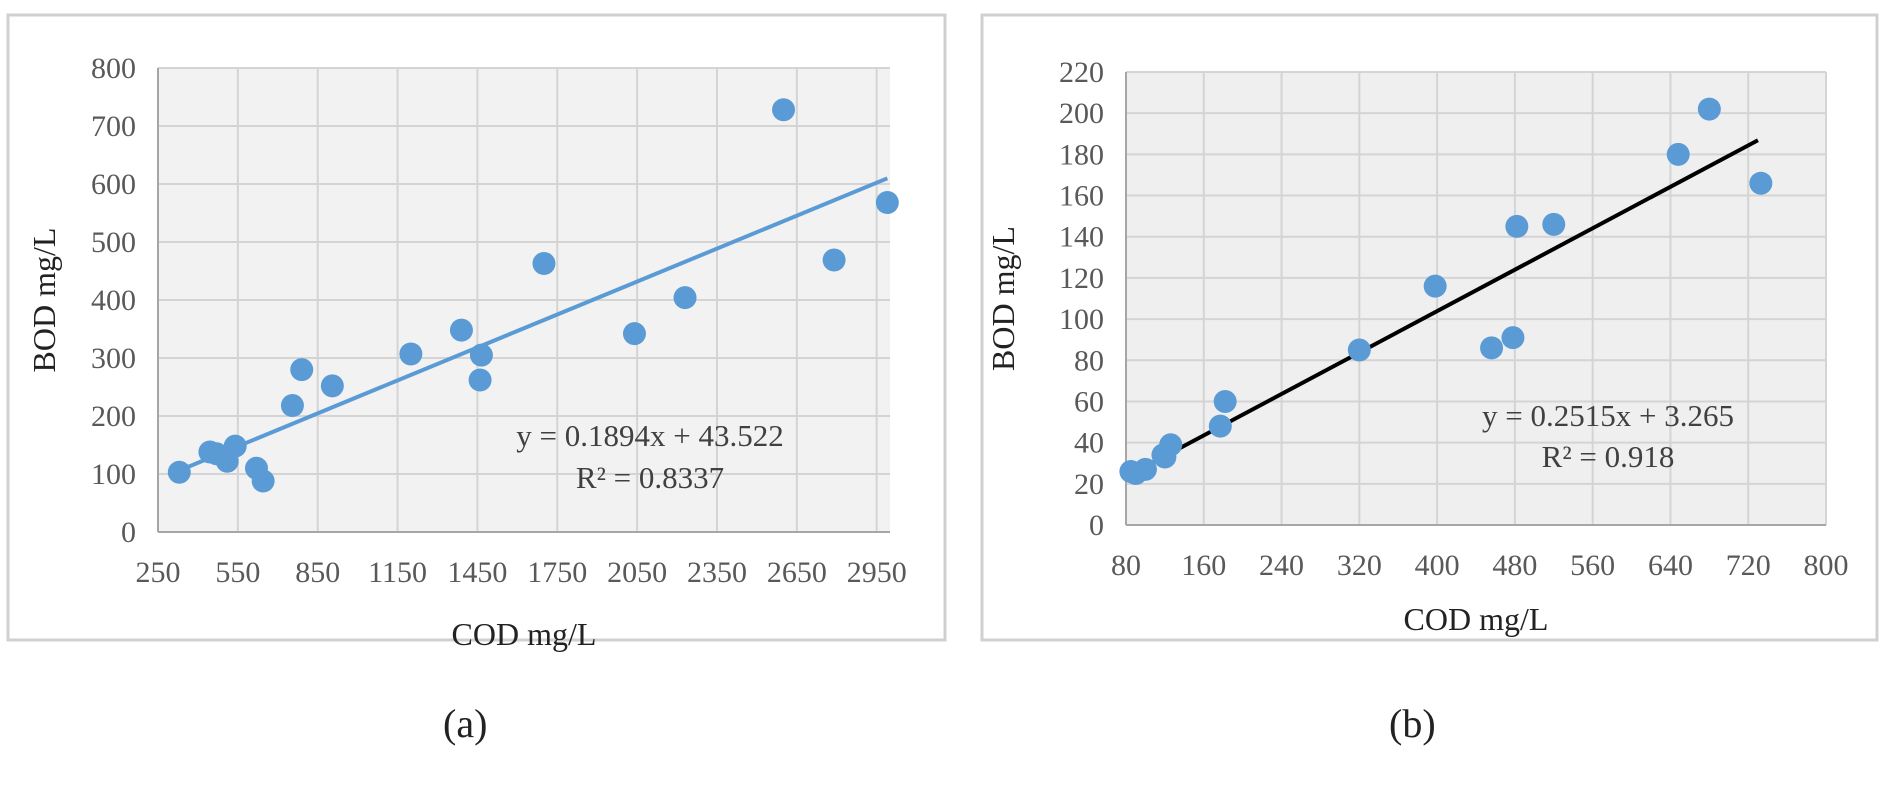 This screenshot has height=788, width=1885. What do you see at coordinates (158, 572) in the screenshot?
I see `x-tick-label: 250` at bounding box center [158, 572].